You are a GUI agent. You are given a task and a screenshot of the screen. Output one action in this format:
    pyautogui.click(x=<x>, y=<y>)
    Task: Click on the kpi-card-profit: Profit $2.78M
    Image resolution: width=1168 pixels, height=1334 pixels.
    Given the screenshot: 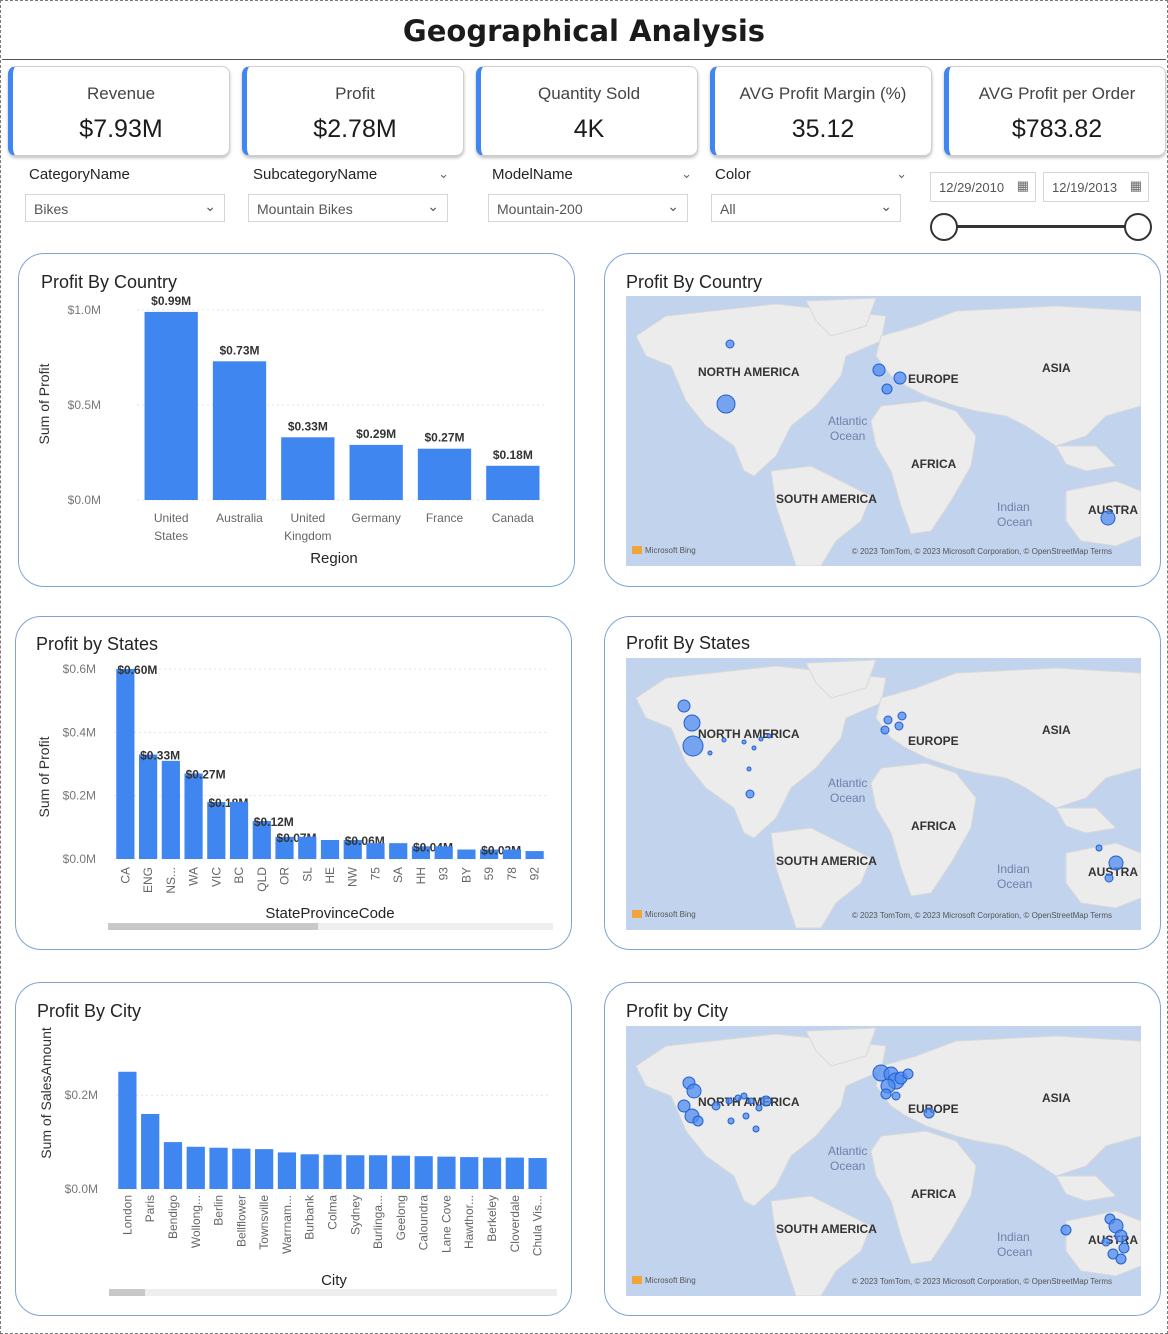 What is the action you would take?
    pyautogui.click(x=353, y=111)
    